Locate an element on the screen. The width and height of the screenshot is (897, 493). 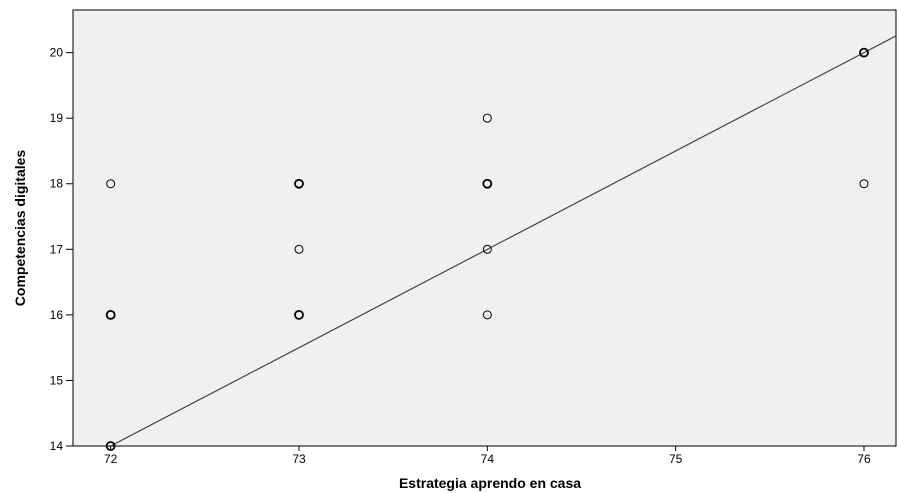
y-tick-label: 16 is located at coordinates (57, 315).